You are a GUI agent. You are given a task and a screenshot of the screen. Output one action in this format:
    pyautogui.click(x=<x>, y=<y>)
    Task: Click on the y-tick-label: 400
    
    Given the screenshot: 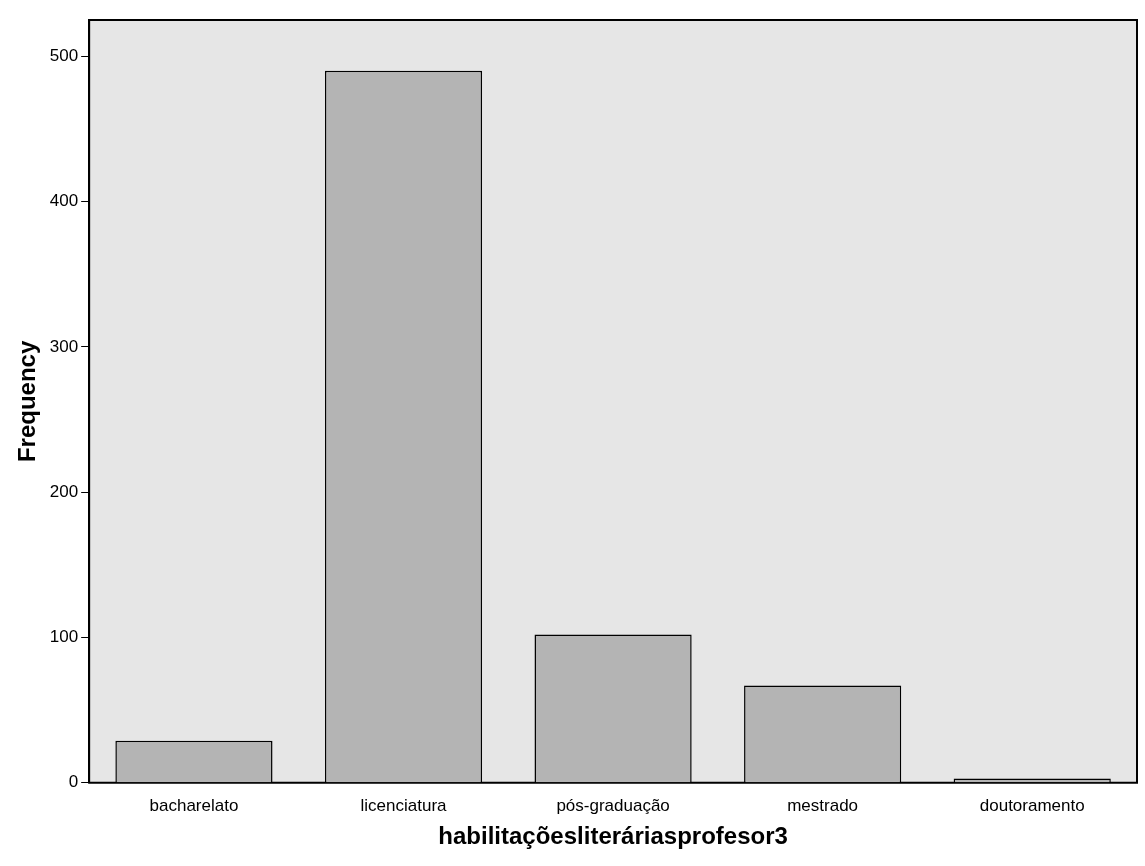 What is the action you would take?
    pyautogui.click(x=64, y=201)
    